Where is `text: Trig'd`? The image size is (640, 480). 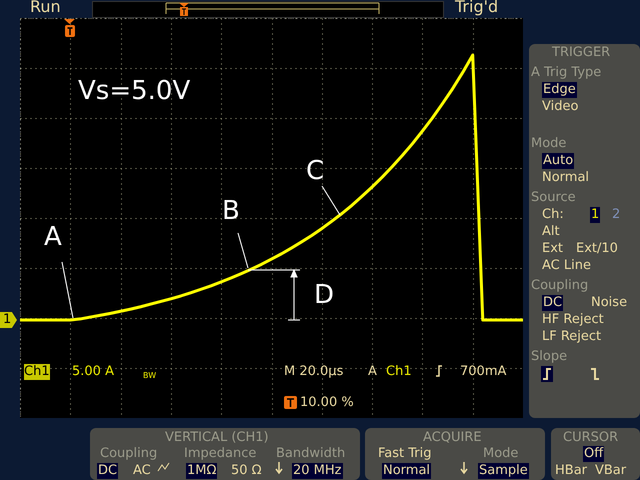 text: Trig'd is located at coordinates (476, 8).